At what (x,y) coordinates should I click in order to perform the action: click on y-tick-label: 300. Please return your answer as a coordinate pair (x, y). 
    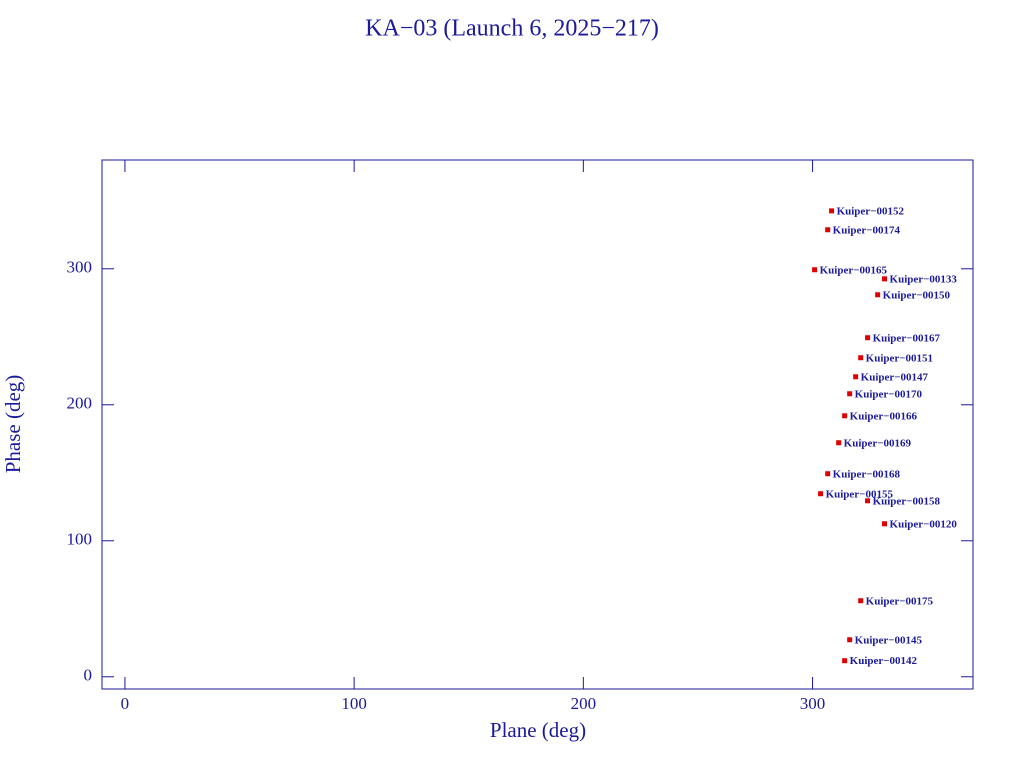
    Looking at the image, I should click on (80, 267).